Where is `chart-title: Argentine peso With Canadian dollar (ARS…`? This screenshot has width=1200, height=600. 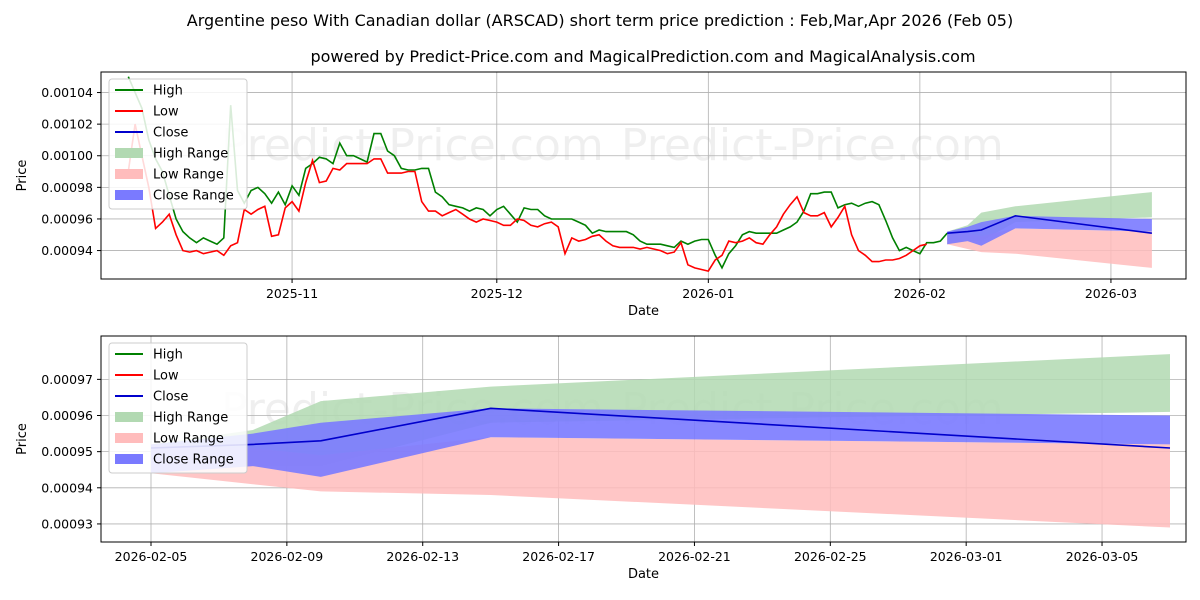
chart-title: Argentine peso With Canadian dollar (ARS… is located at coordinates (600, 20).